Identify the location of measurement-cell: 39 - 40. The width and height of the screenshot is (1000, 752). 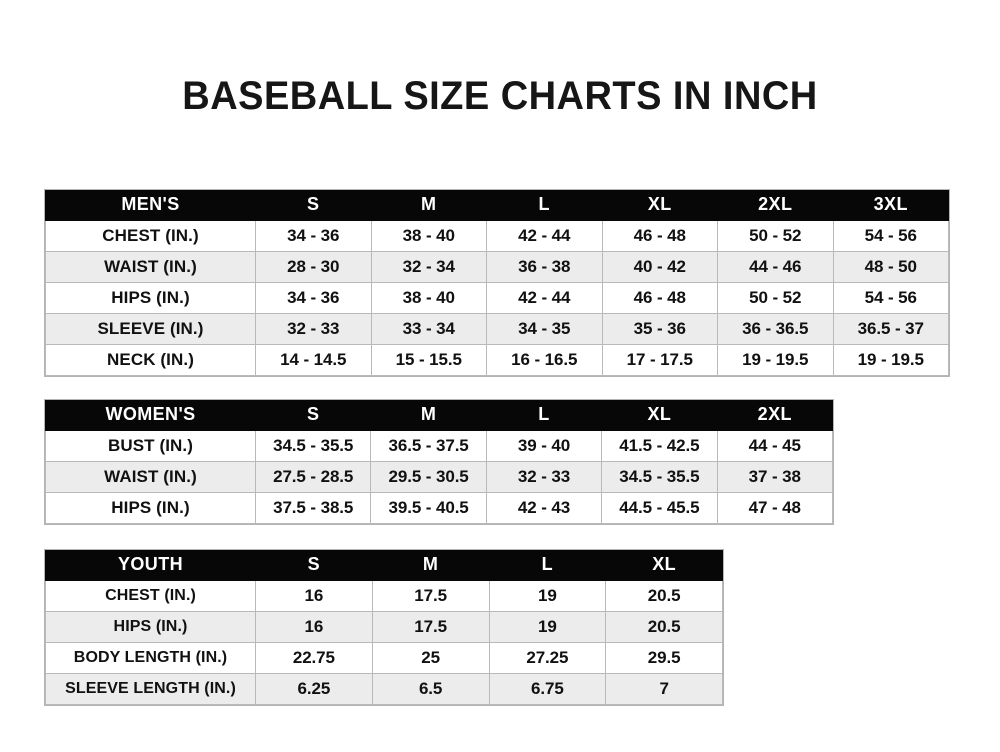
(544, 445).